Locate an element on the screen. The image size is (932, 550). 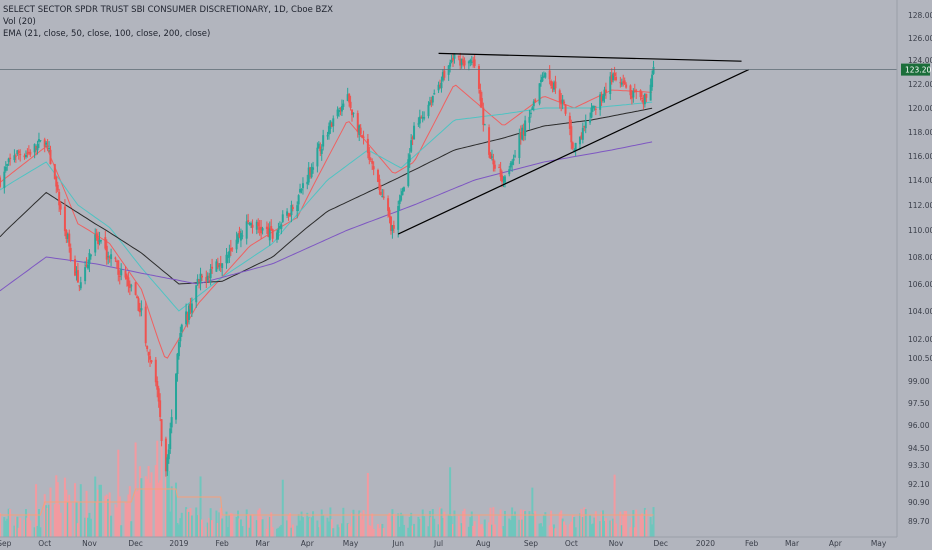
time-tick-label: Oct is located at coordinates (44, 543).